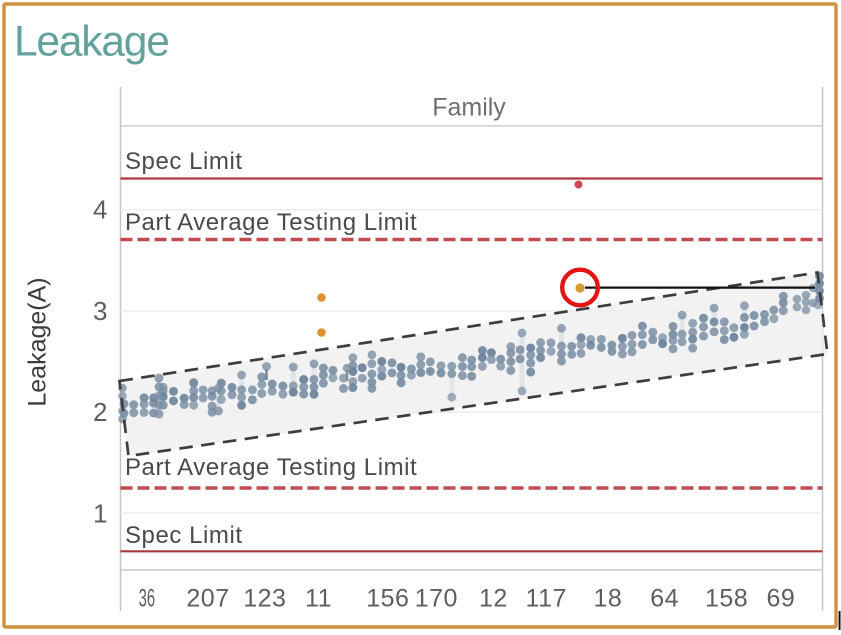 Image resolution: width=841 pixels, height=635 pixels. I want to click on svg-text: 170, so click(436, 599).